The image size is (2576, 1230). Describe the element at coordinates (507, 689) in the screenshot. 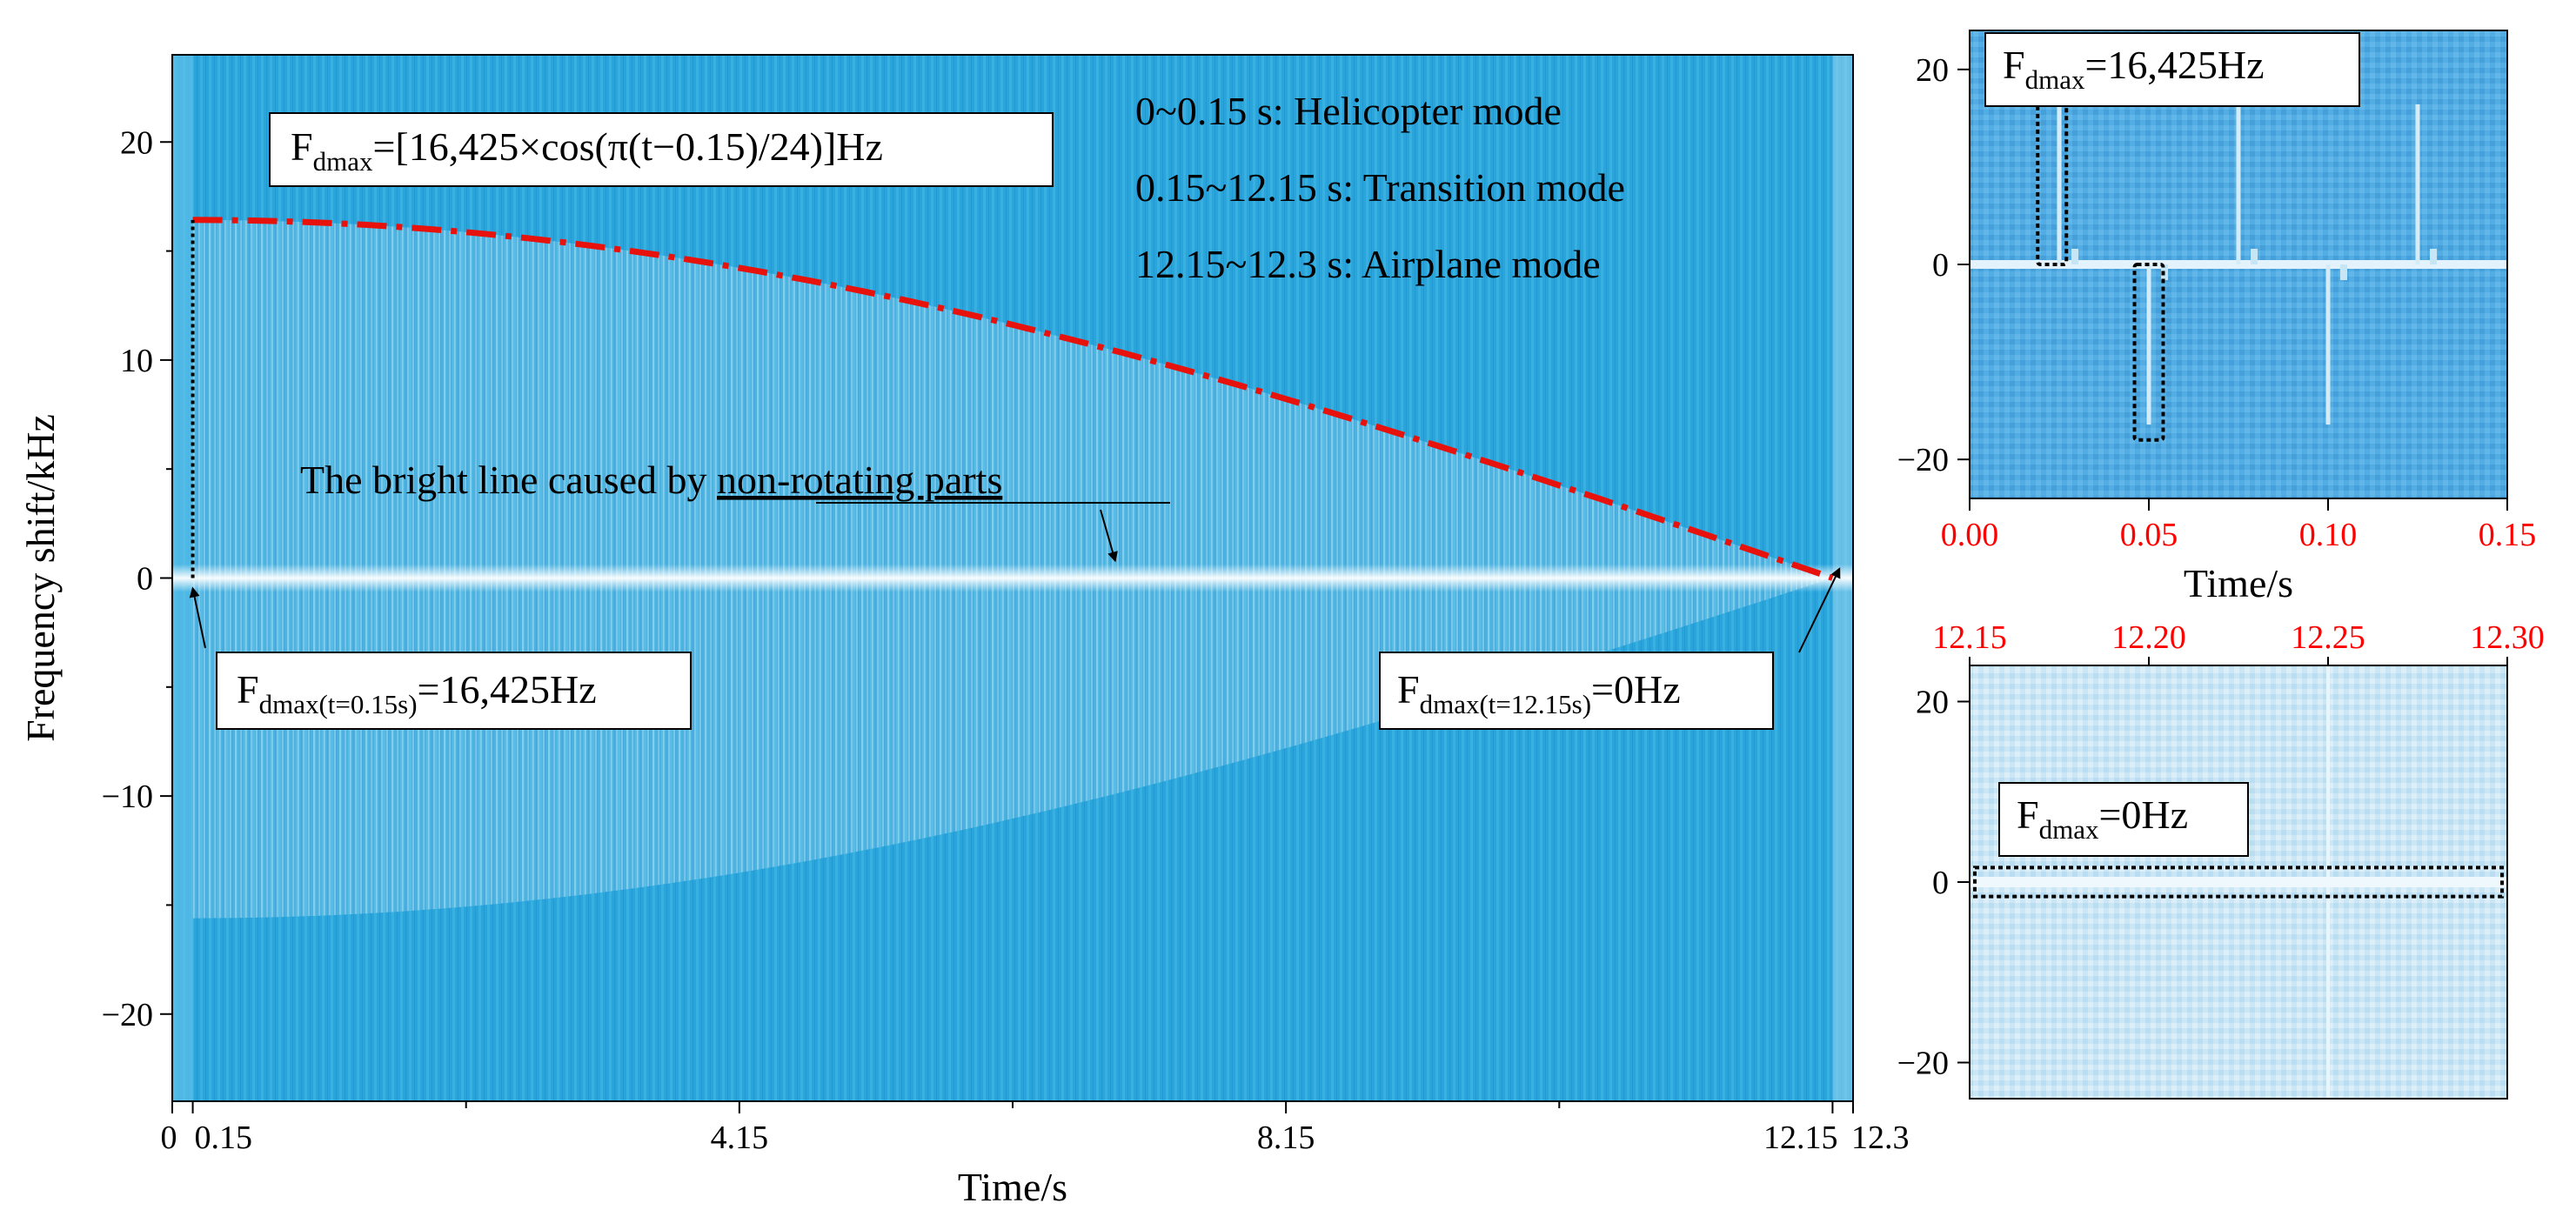

I see `callout-start-label-rest: =16,425Hz` at that location.